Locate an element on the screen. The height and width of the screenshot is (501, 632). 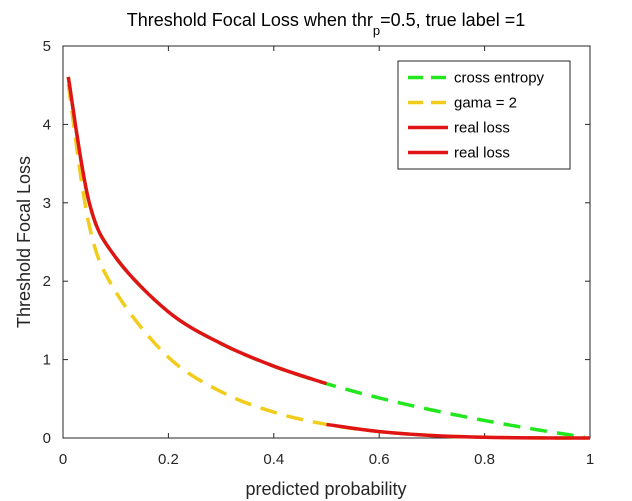
x-tick-label: 0.8 is located at coordinates (484, 459).